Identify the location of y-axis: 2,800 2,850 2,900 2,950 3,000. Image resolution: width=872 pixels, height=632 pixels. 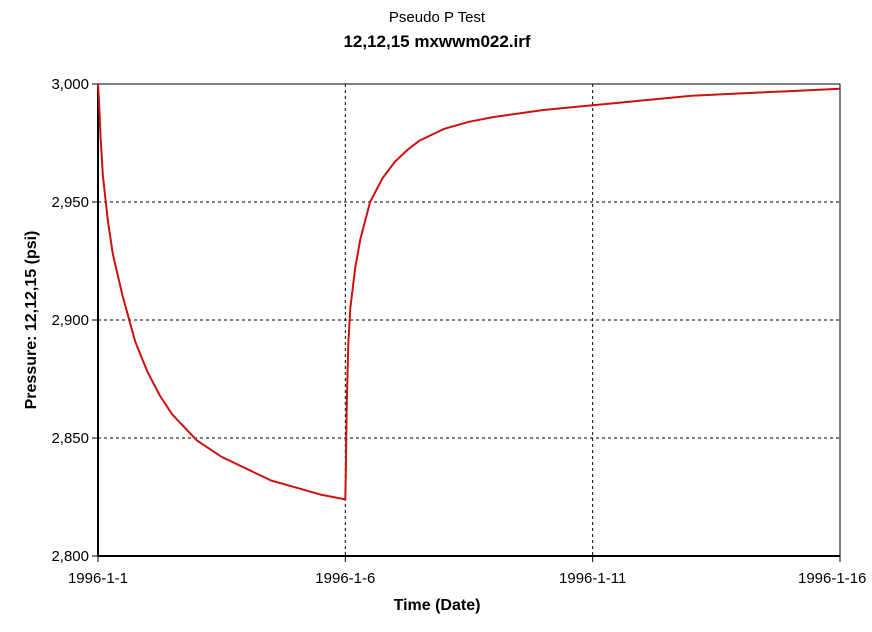
(74, 320).